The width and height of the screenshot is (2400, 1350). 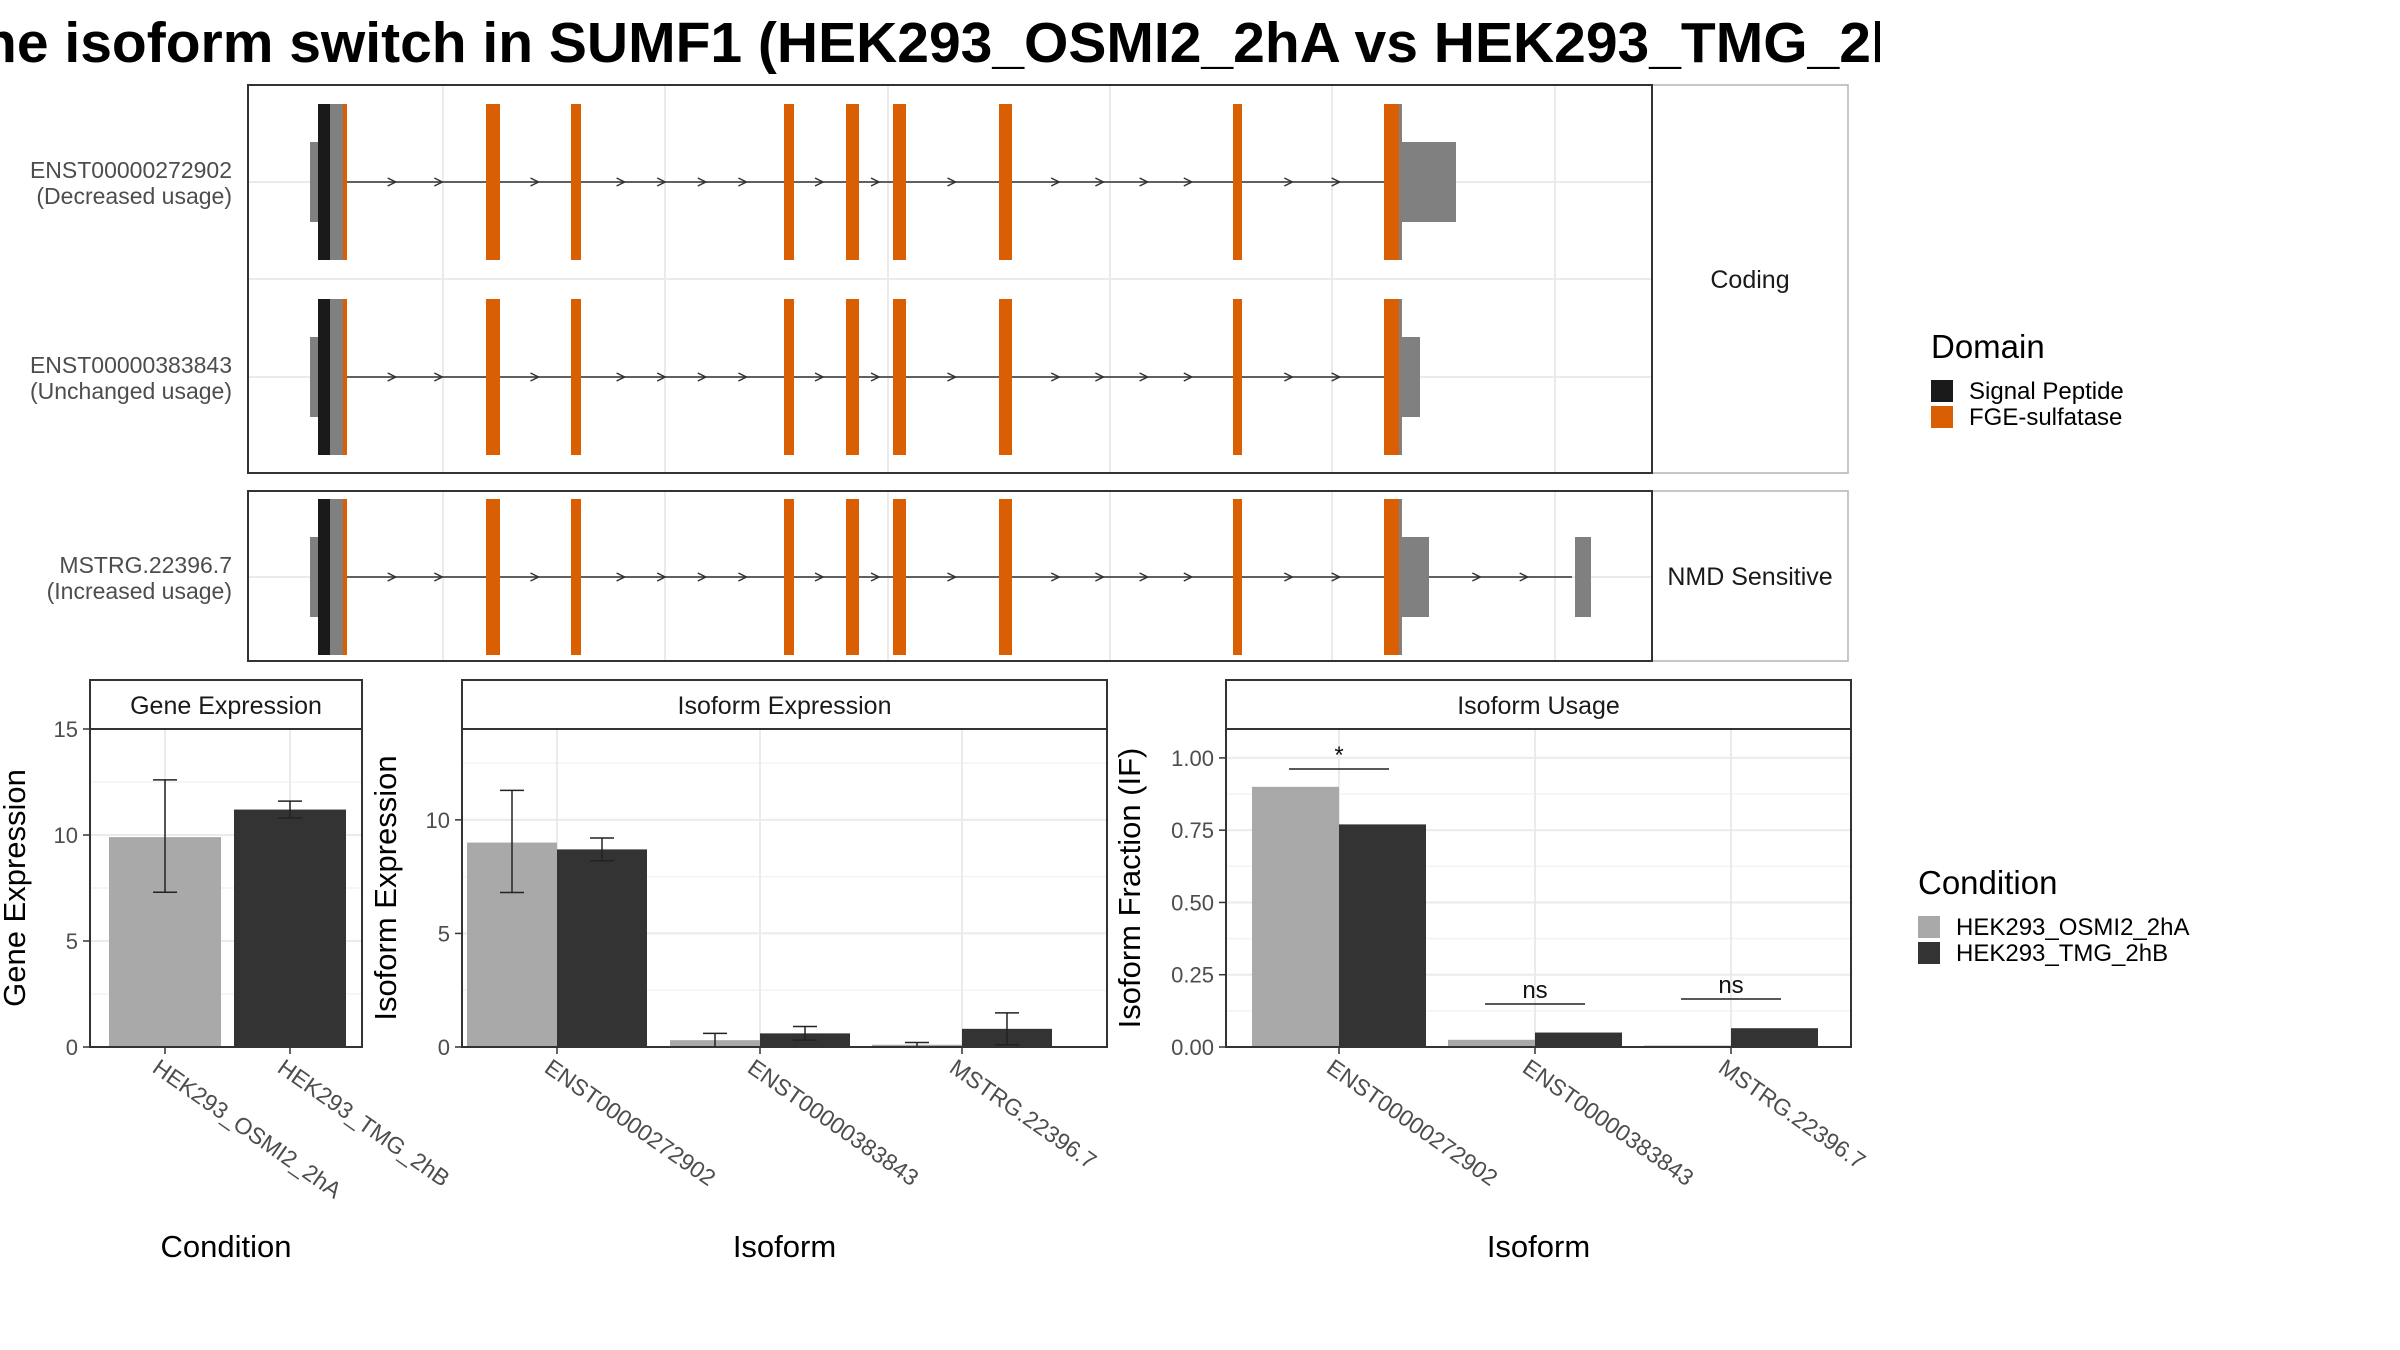 I want to click on y-axis-title: Isoform Expression, so click(x=385, y=887).